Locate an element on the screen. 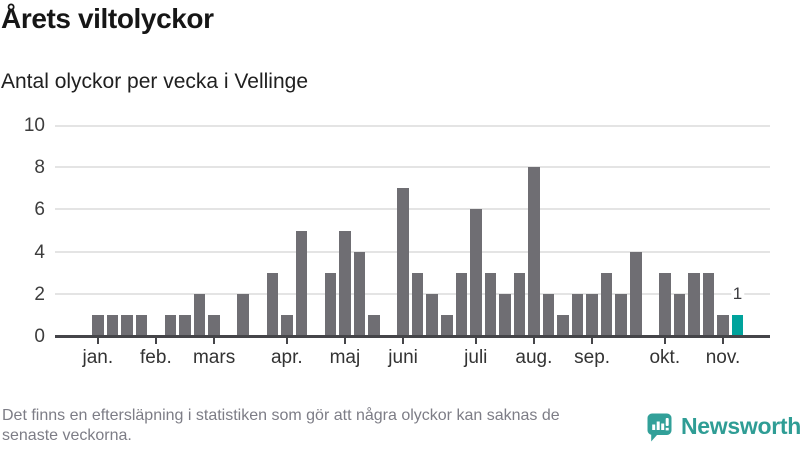 The height and width of the screenshot is (450, 800). x-tick-label-jan: jan. is located at coordinates (98, 357).